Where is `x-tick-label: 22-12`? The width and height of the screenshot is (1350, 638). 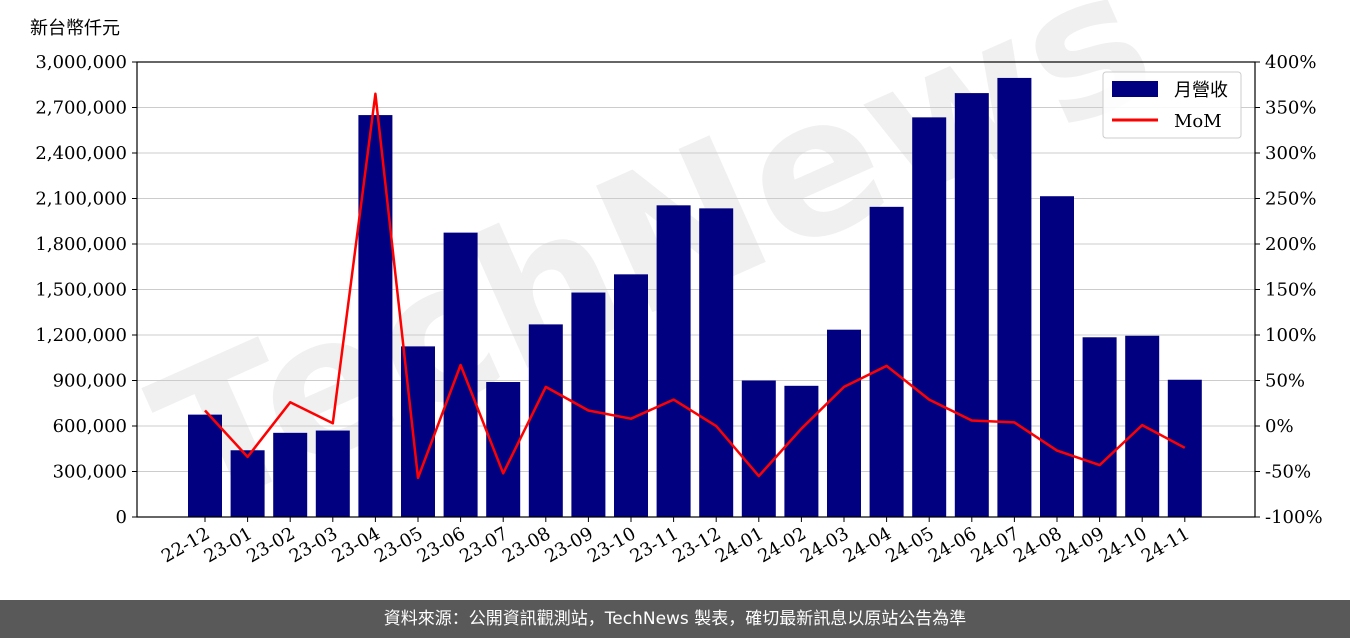
x-tick-label: 22-12 is located at coordinates (185, 545).